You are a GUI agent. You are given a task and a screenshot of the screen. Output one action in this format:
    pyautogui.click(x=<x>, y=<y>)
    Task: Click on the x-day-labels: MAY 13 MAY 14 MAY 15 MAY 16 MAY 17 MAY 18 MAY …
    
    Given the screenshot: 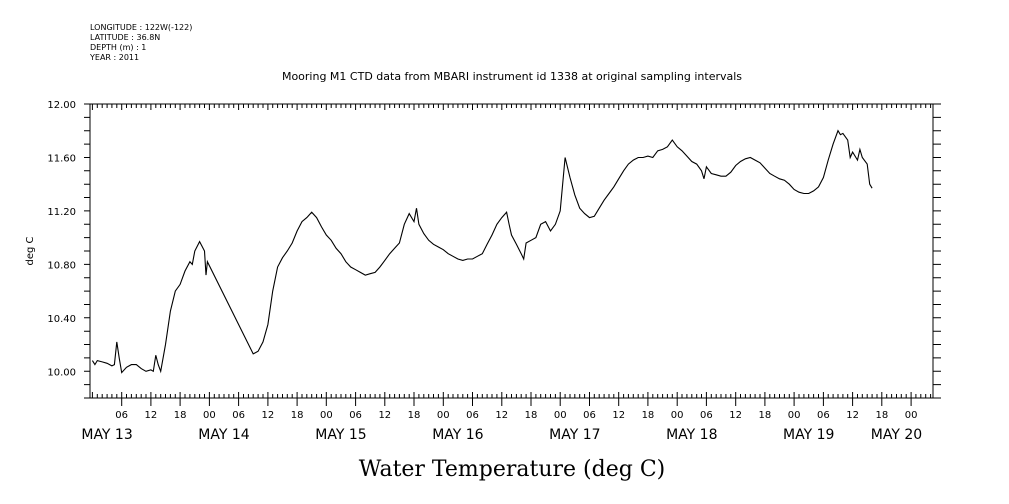 What is the action you would take?
    pyautogui.click(x=501, y=435)
    